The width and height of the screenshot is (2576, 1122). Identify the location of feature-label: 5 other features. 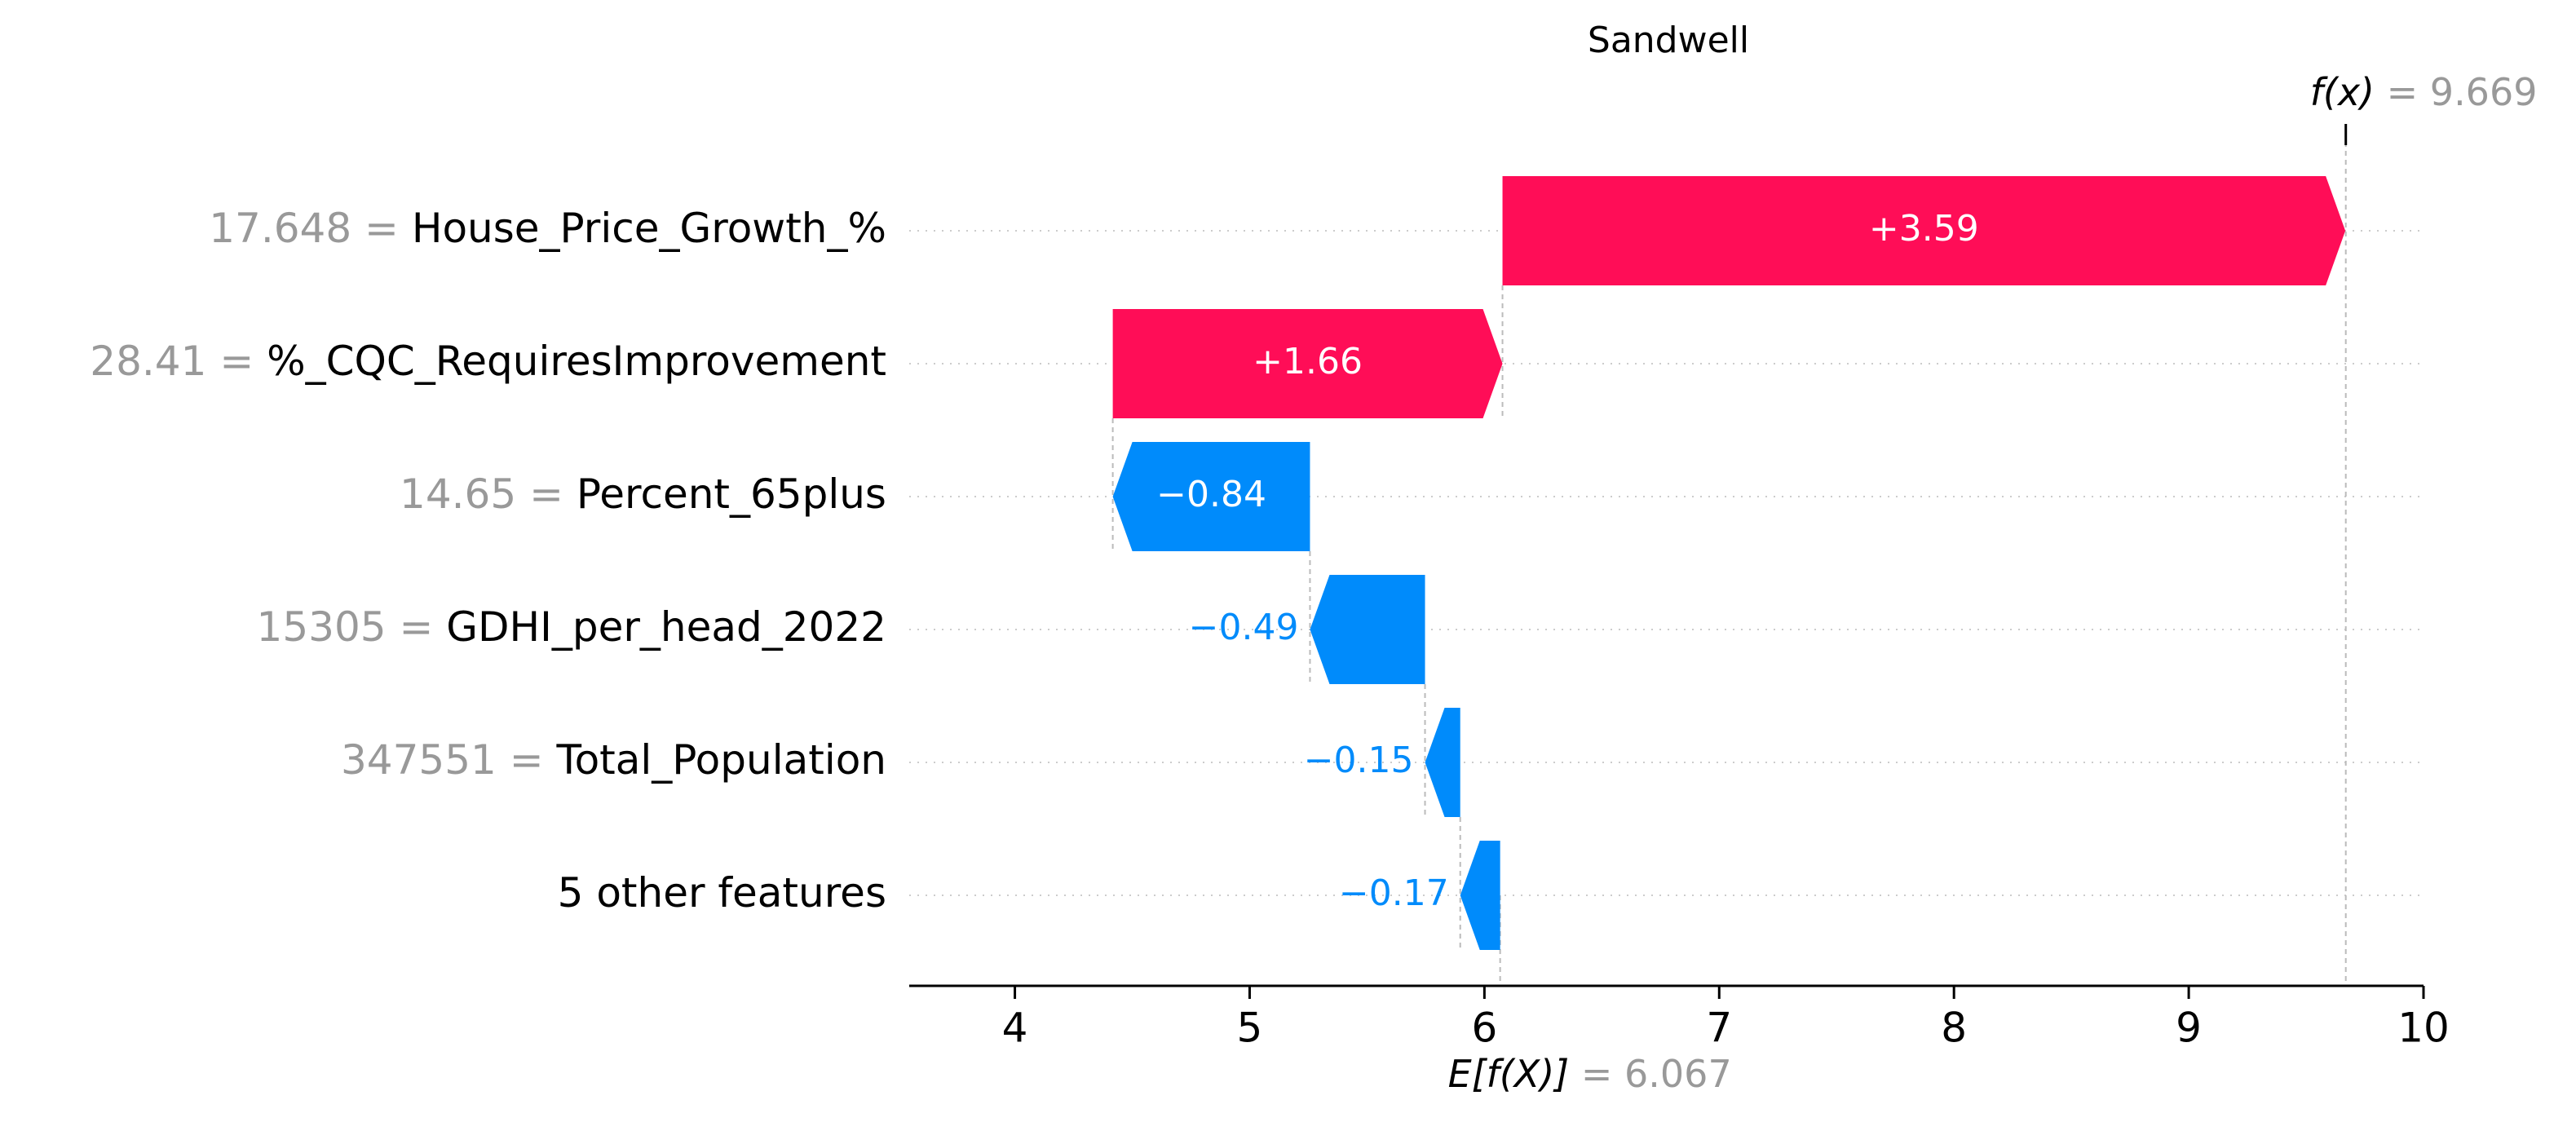
(722, 893).